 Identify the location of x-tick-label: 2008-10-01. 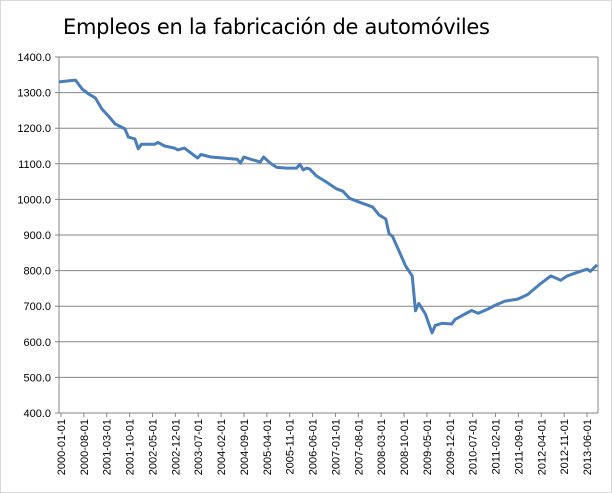
(405, 447).